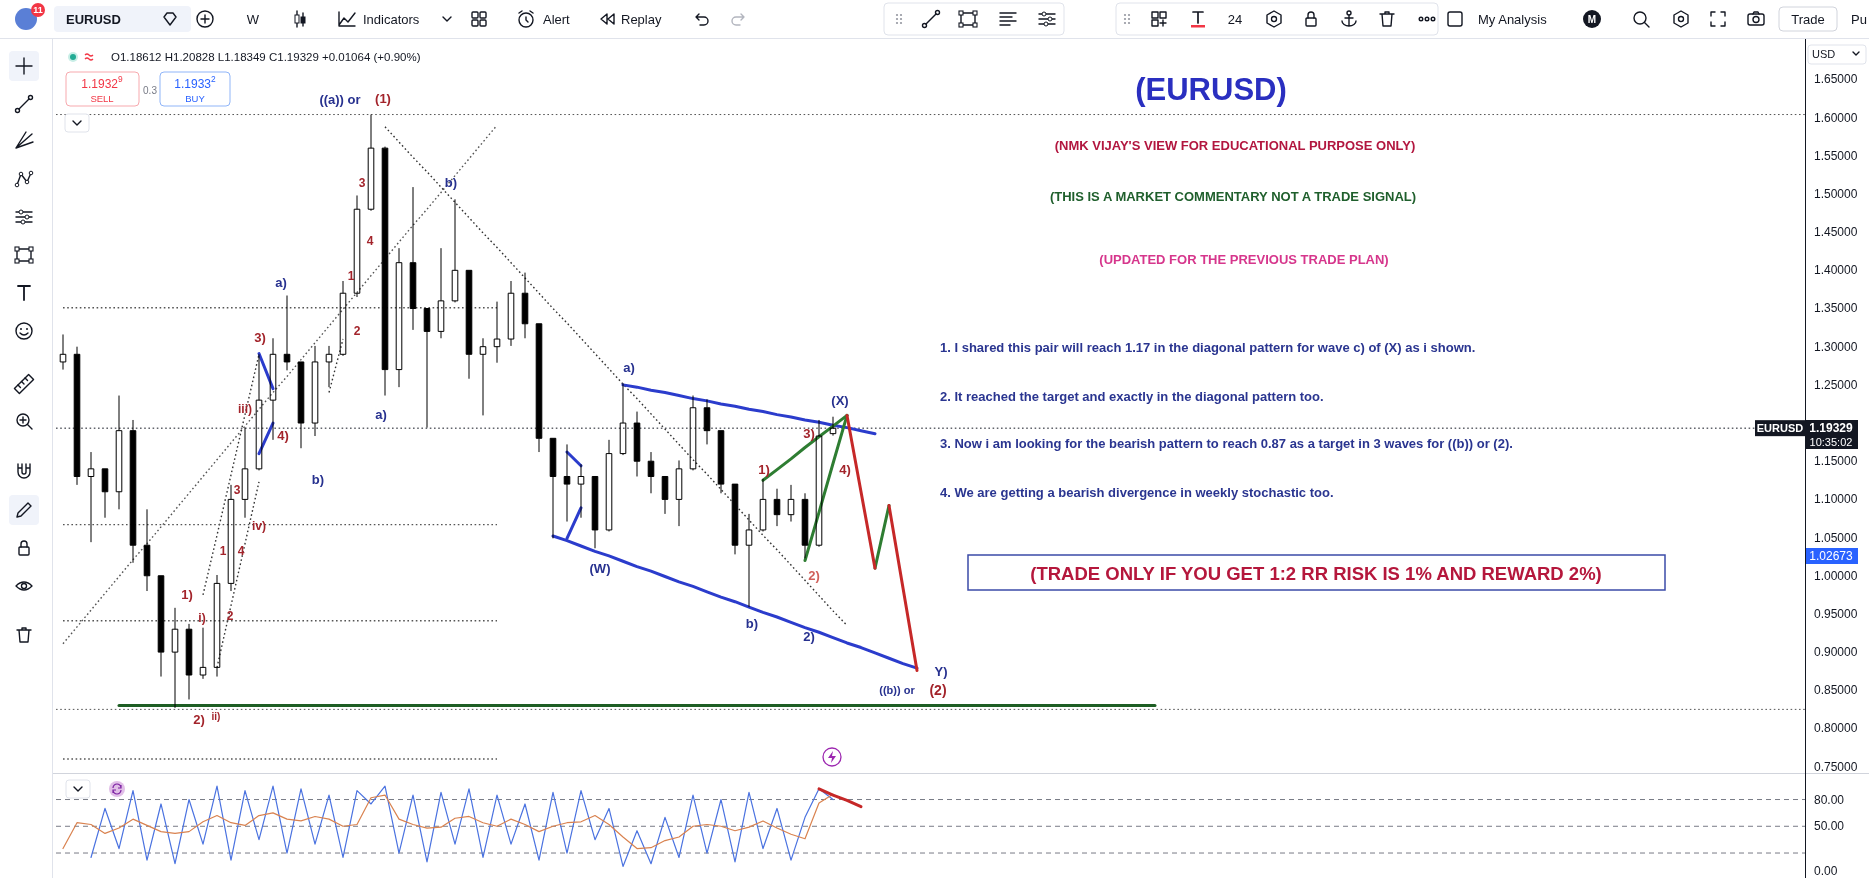 Image resolution: width=1869 pixels, height=878 pixels. What do you see at coordinates (253, 19) in the screenshot?
I see `text: W` at bounding box center [253, 19].